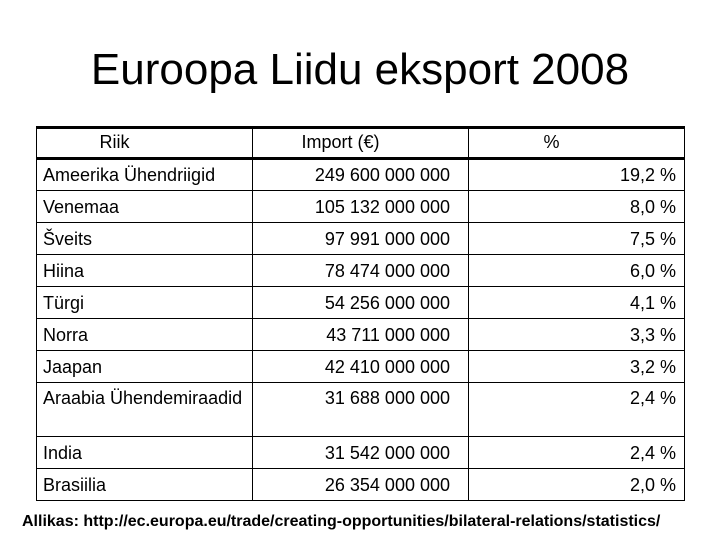 Image resolution: width=720 pixels, height=540 pixels. I want to click on table-row: Šveits 97 991 000 000 7,5 %, so click(360, 238).